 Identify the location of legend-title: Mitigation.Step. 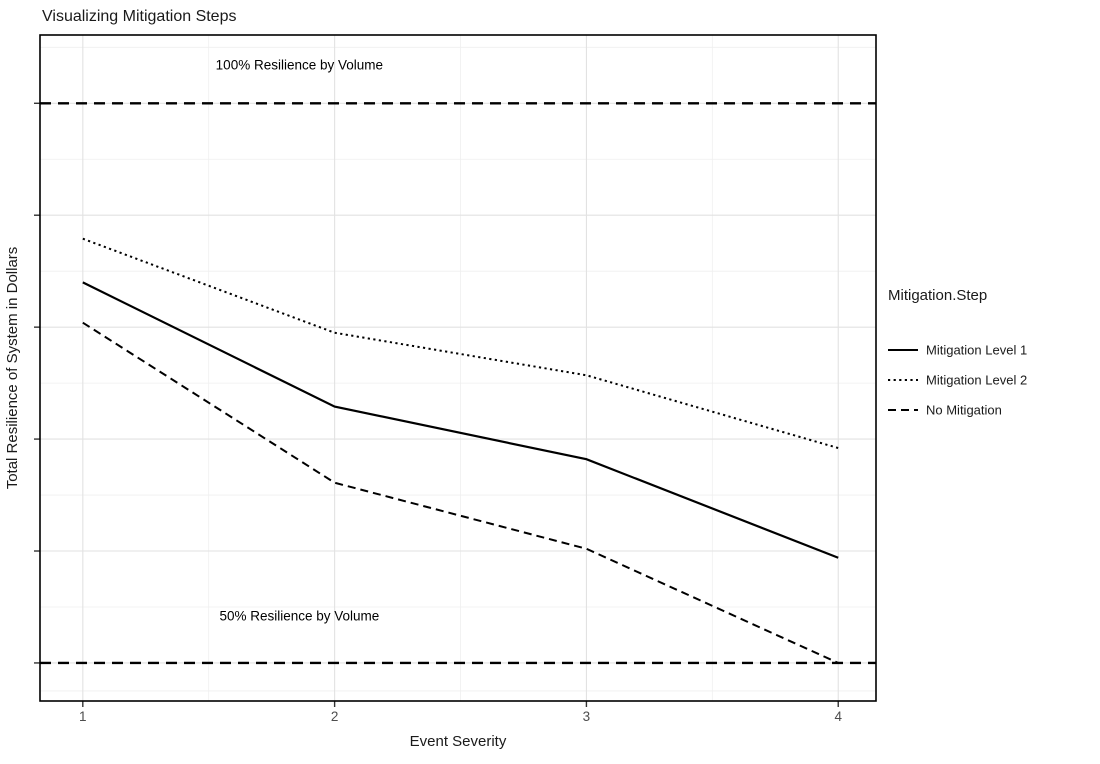
(937, 295).